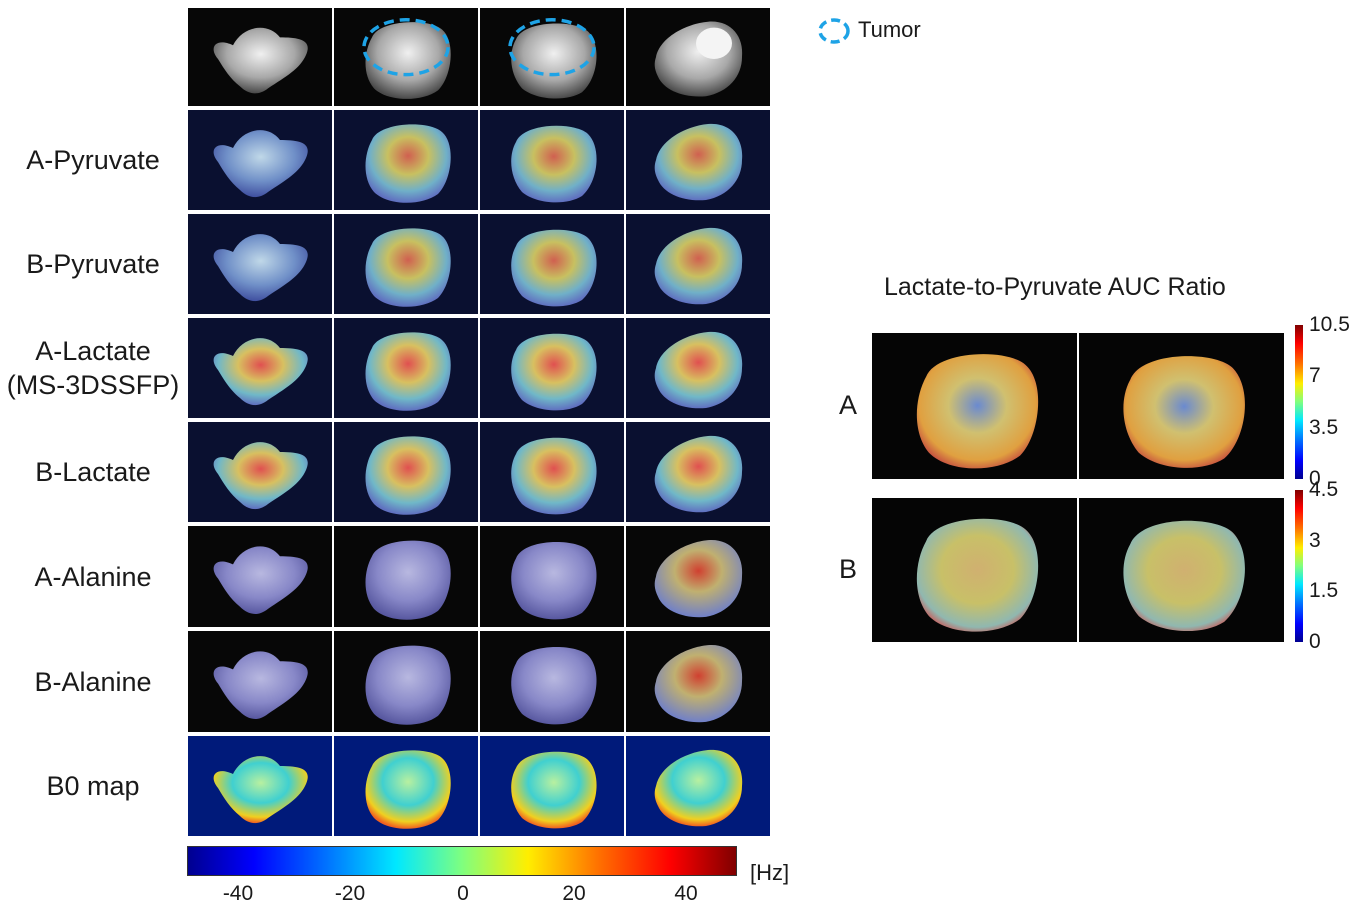 The image size is (1368, 910). I want to click on row-label: B-Lactate, so click(93, 472).